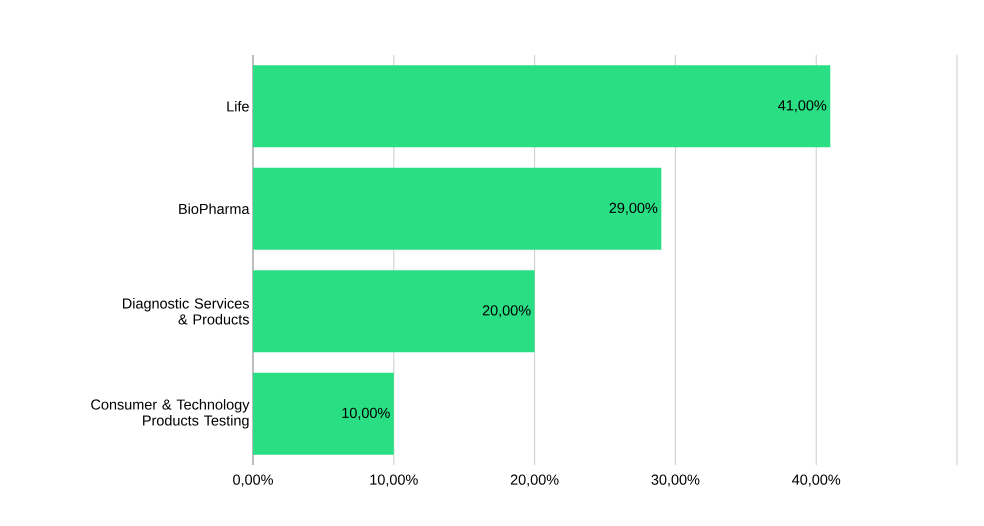 Image resolution: width=984 pixels, height=526 pixels. What do you see at coordinates (675, 480) in the screenshot?
I see `x-tick-label: 30,00%` at bounding box center [675, 480].